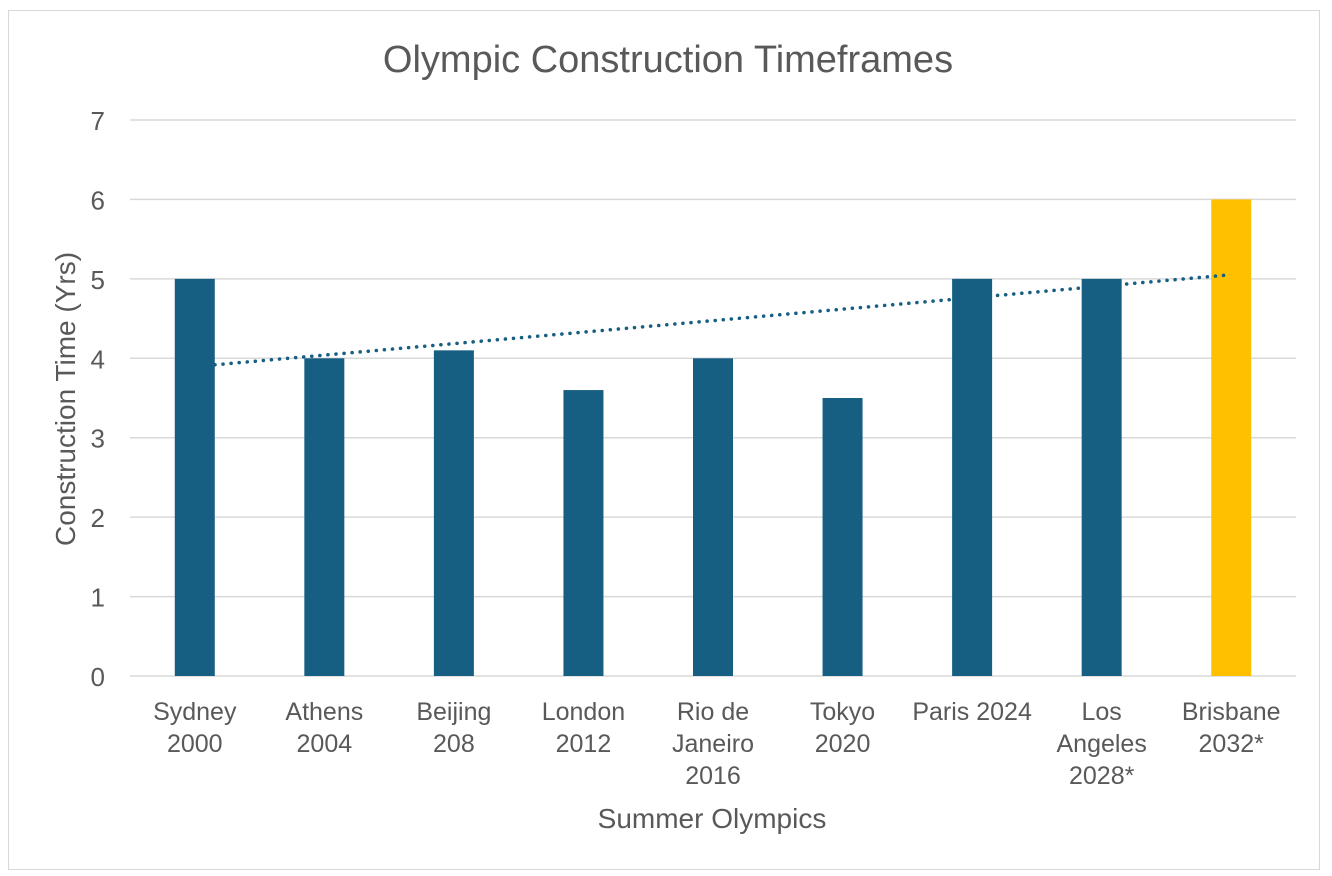  I want to click on x-tick-label: London 2012, so click(583, 728).